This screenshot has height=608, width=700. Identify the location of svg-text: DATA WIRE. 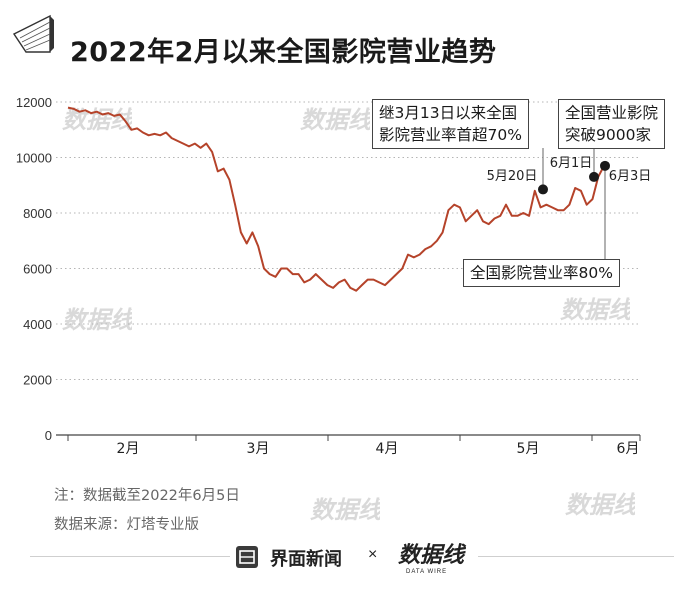
(426, 572).